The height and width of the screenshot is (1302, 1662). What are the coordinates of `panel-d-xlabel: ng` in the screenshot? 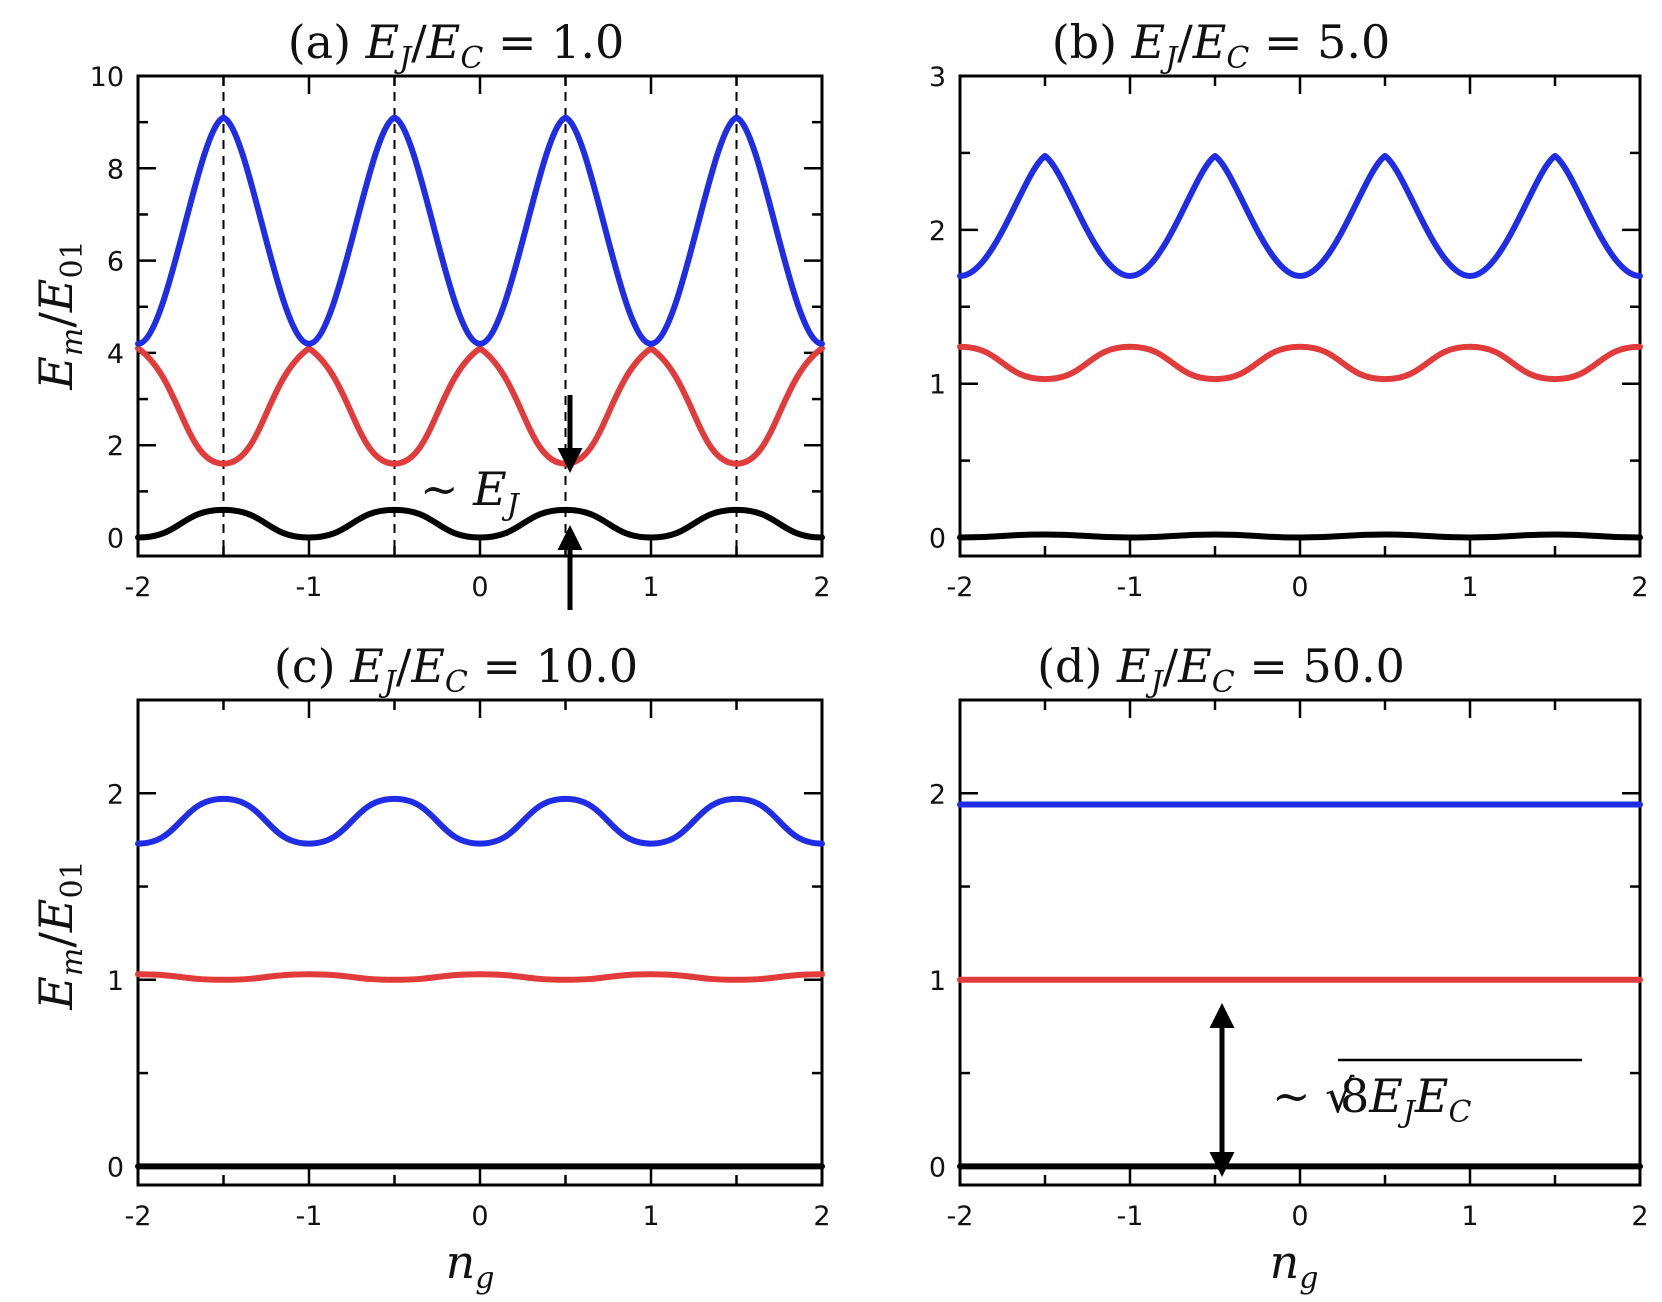 It's located at (1294, 1265).